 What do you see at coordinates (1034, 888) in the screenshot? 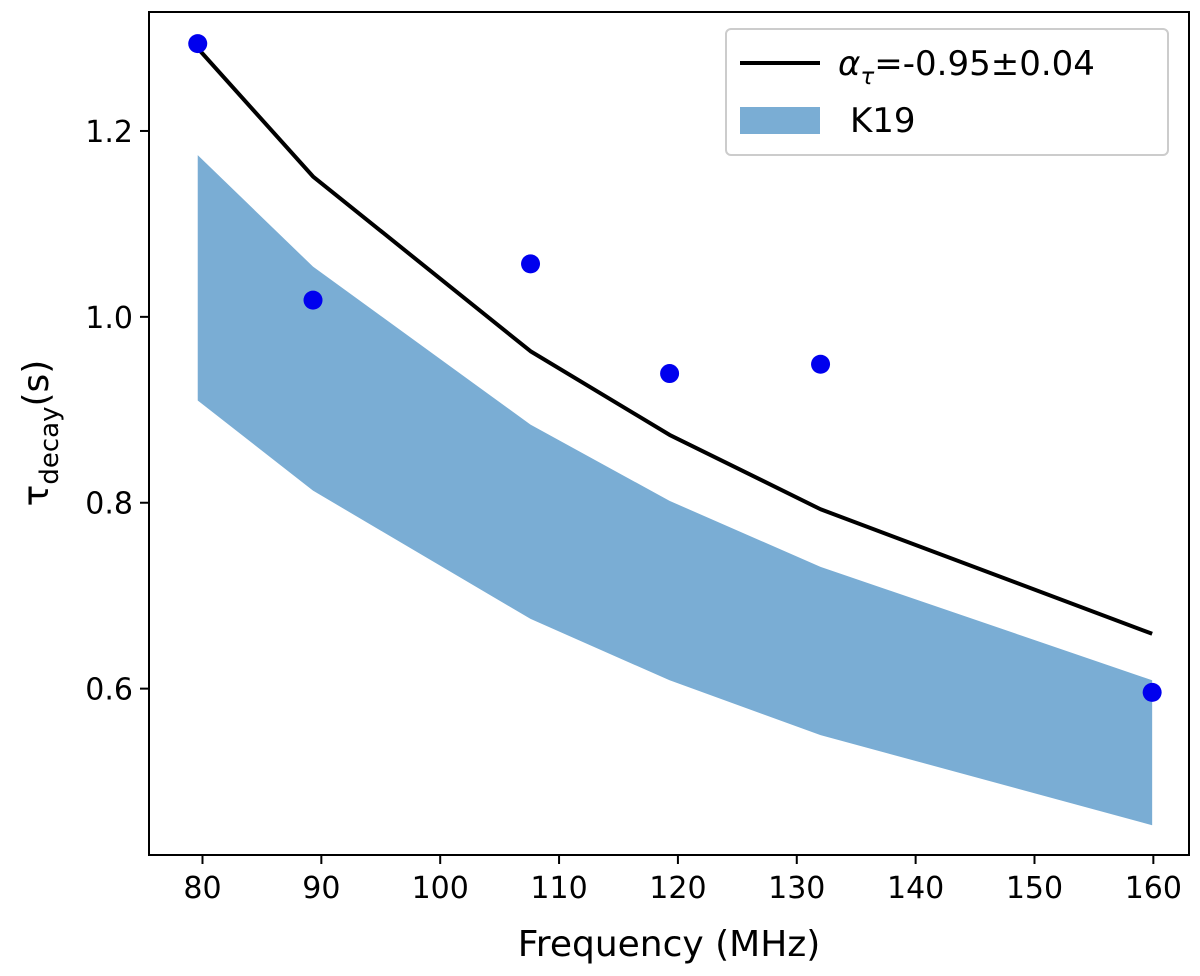
I see `x-tick-label: 150` at bounding box center [1034, 888].